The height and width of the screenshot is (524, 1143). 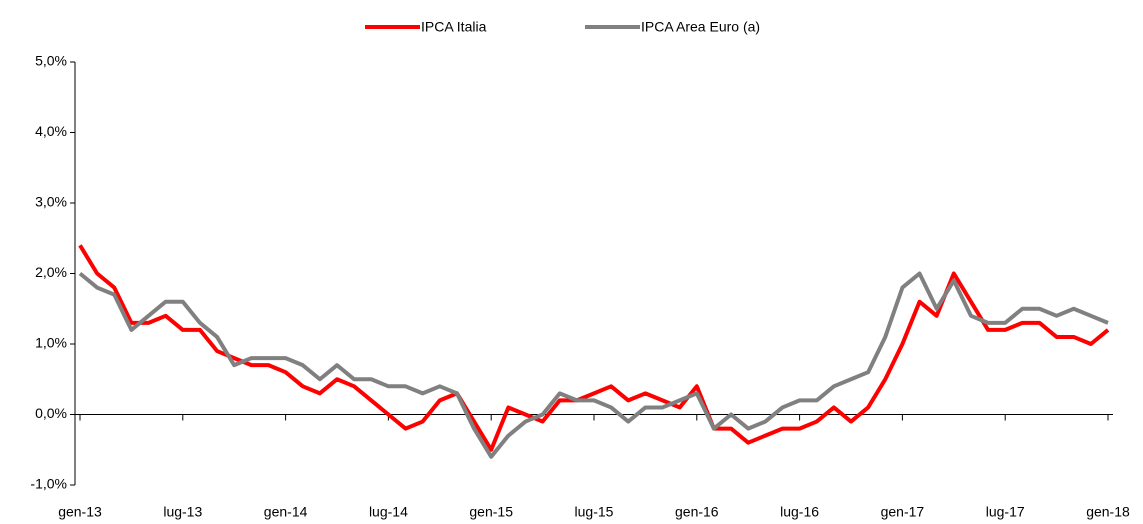 What do you see at coordinates (388, 512) in the screenshot?
I see `x-tick-label: lug-14` at bounding box center [388, 512].